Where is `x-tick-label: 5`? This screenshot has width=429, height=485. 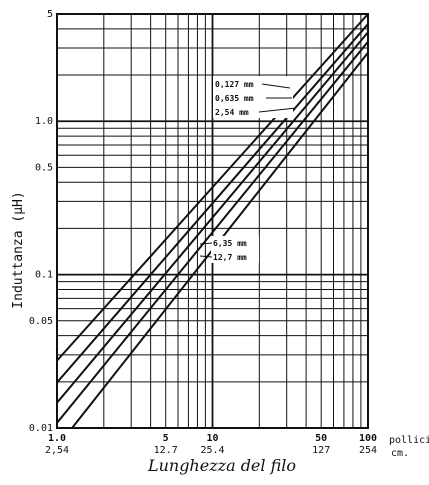 x-tick-label: 5 is located at coordinates (166, 438).